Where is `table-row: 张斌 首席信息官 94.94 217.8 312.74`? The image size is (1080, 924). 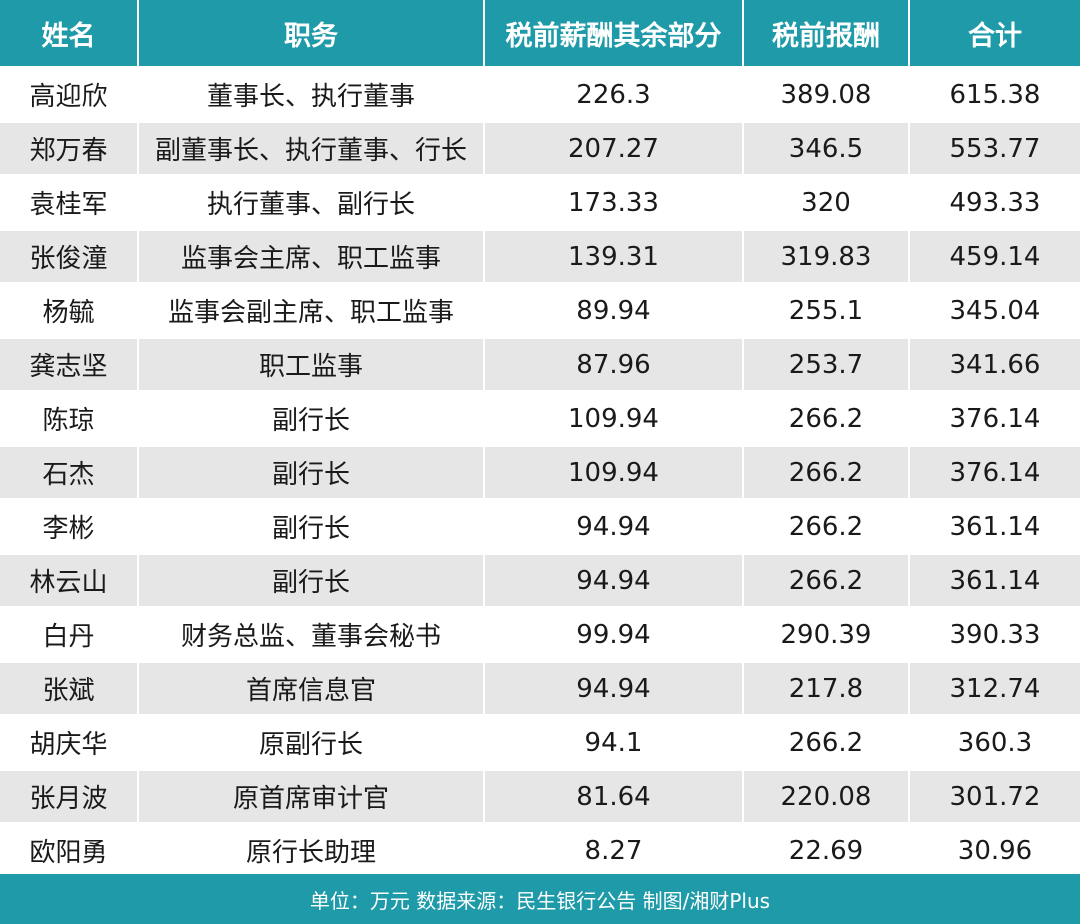 table-row: 张斌 首席信息官 94.94 217.8 312.74 is located at coordinates (540, 688).